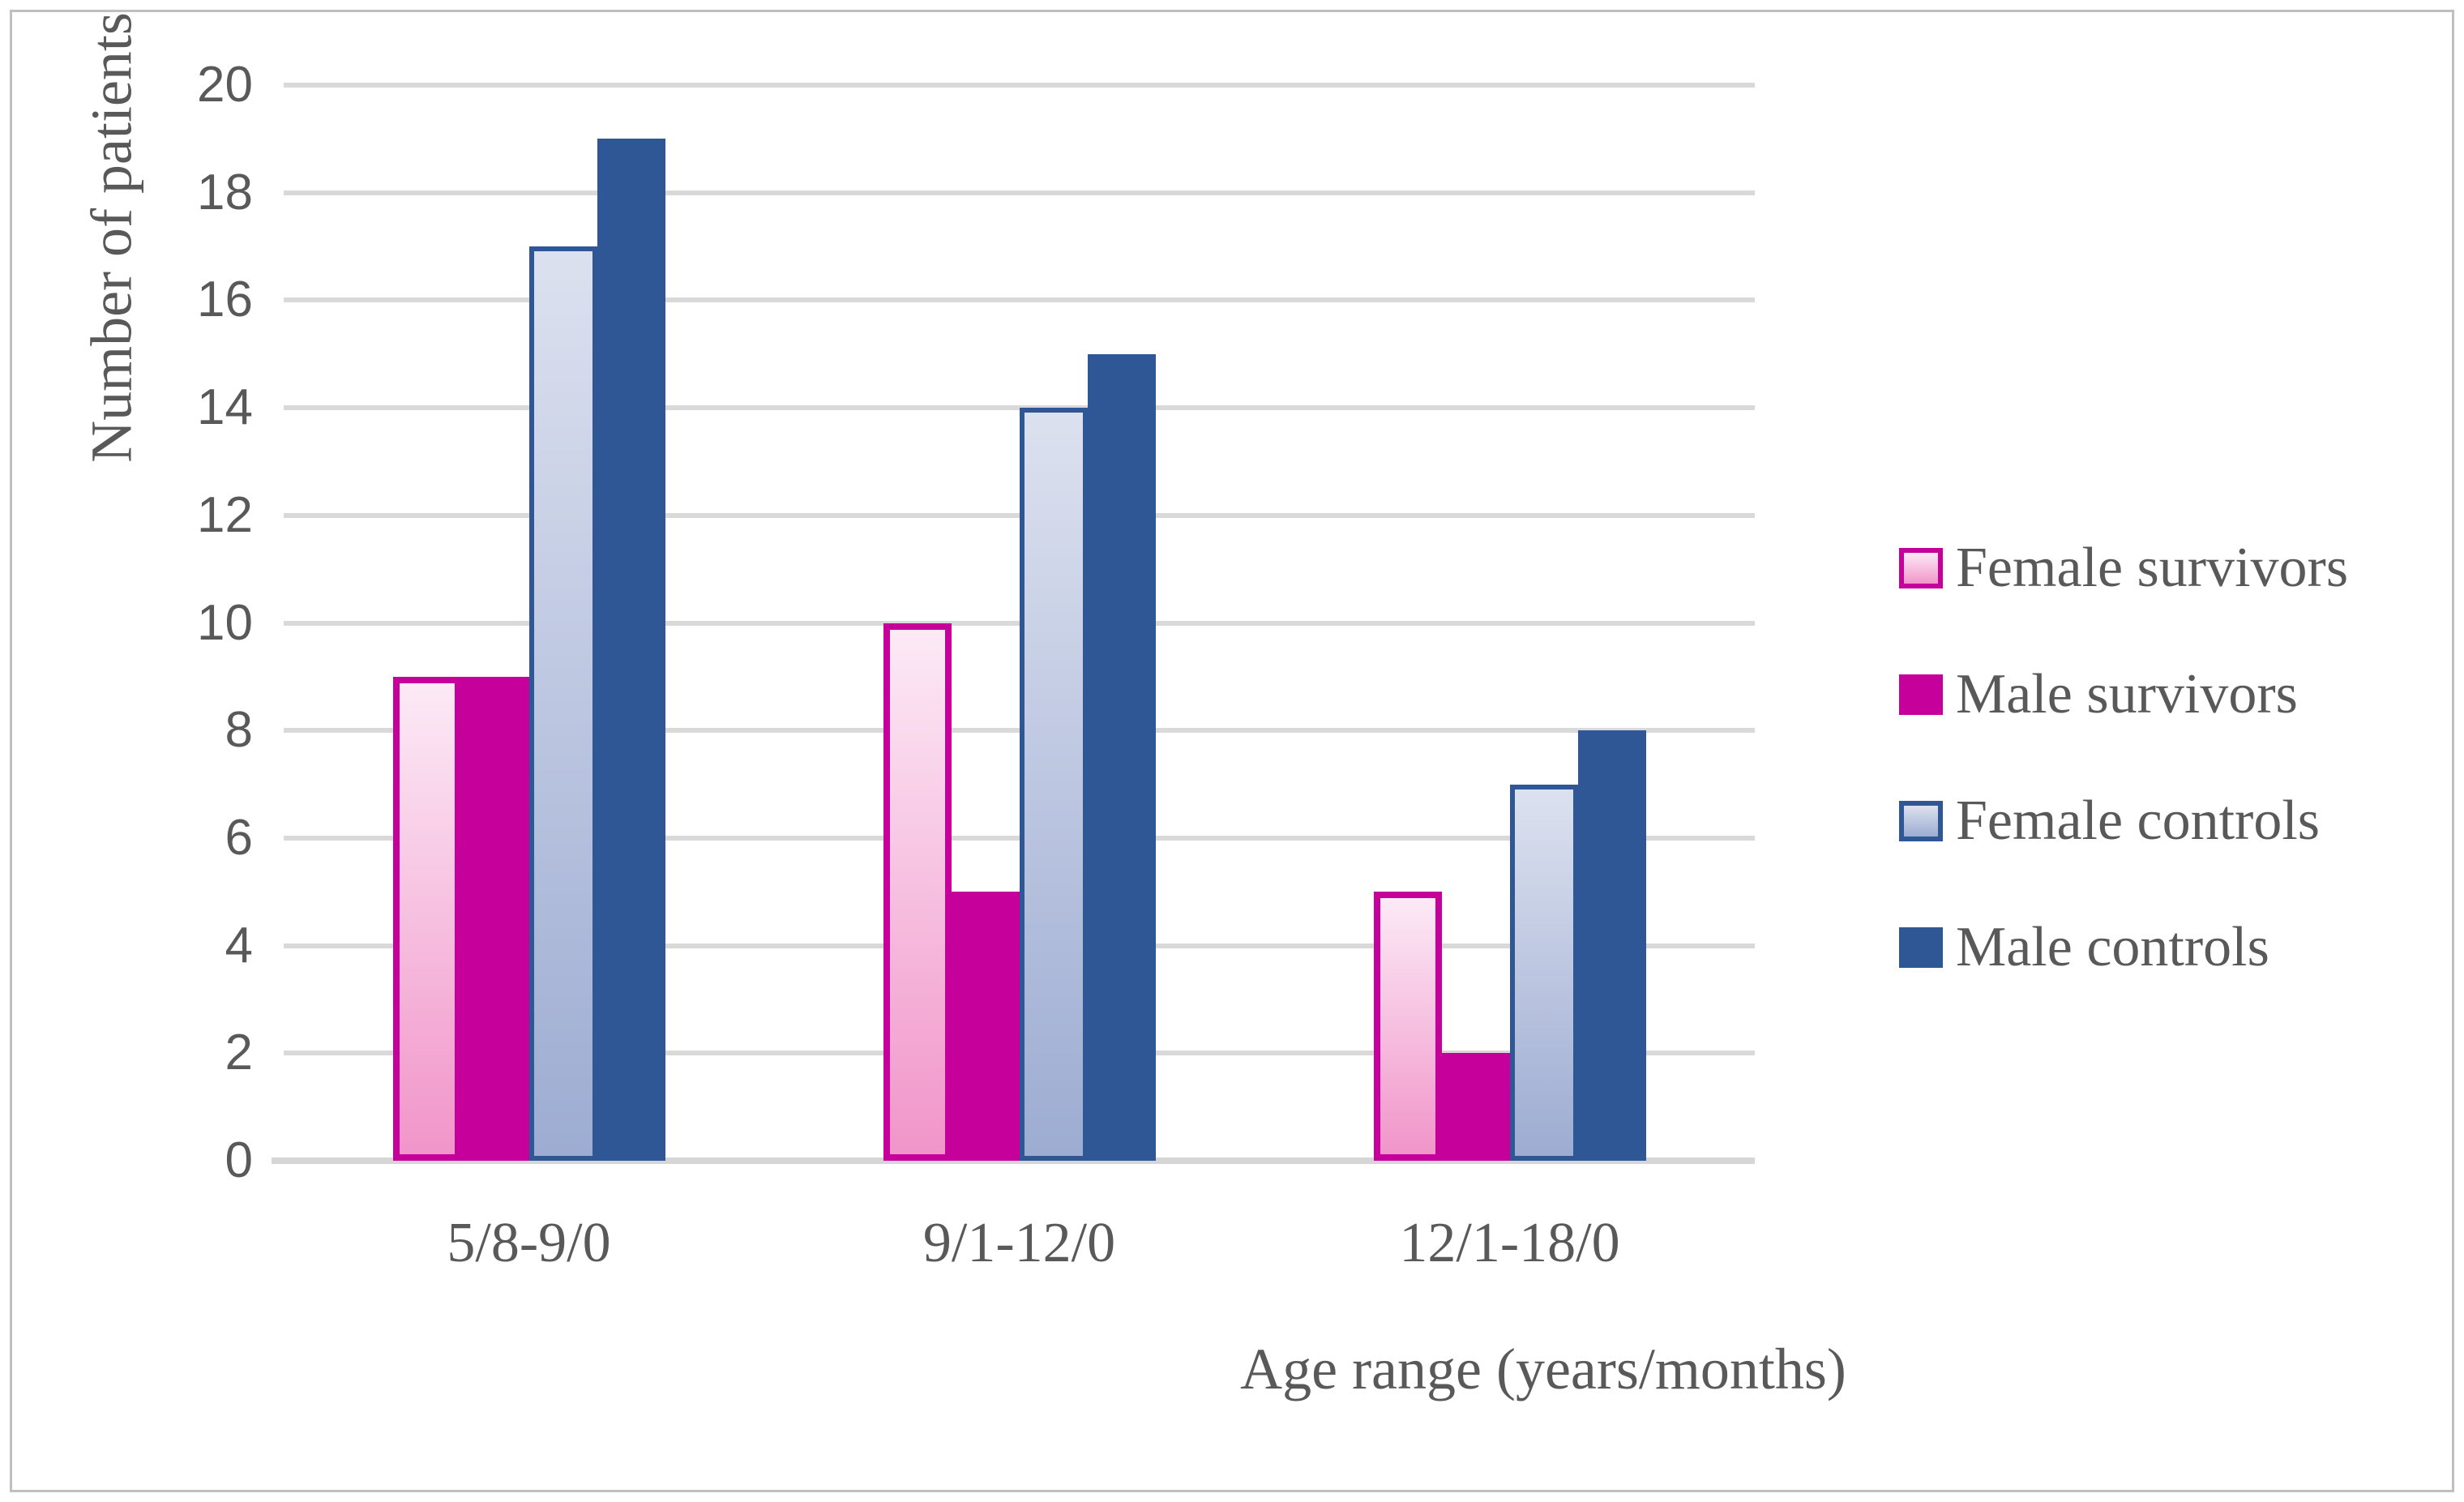  Describe the element at coordinates (529, 1243) in the screenshot. I see `x-tick-label-5/8-9/0: 5/8-9/0` at that location.